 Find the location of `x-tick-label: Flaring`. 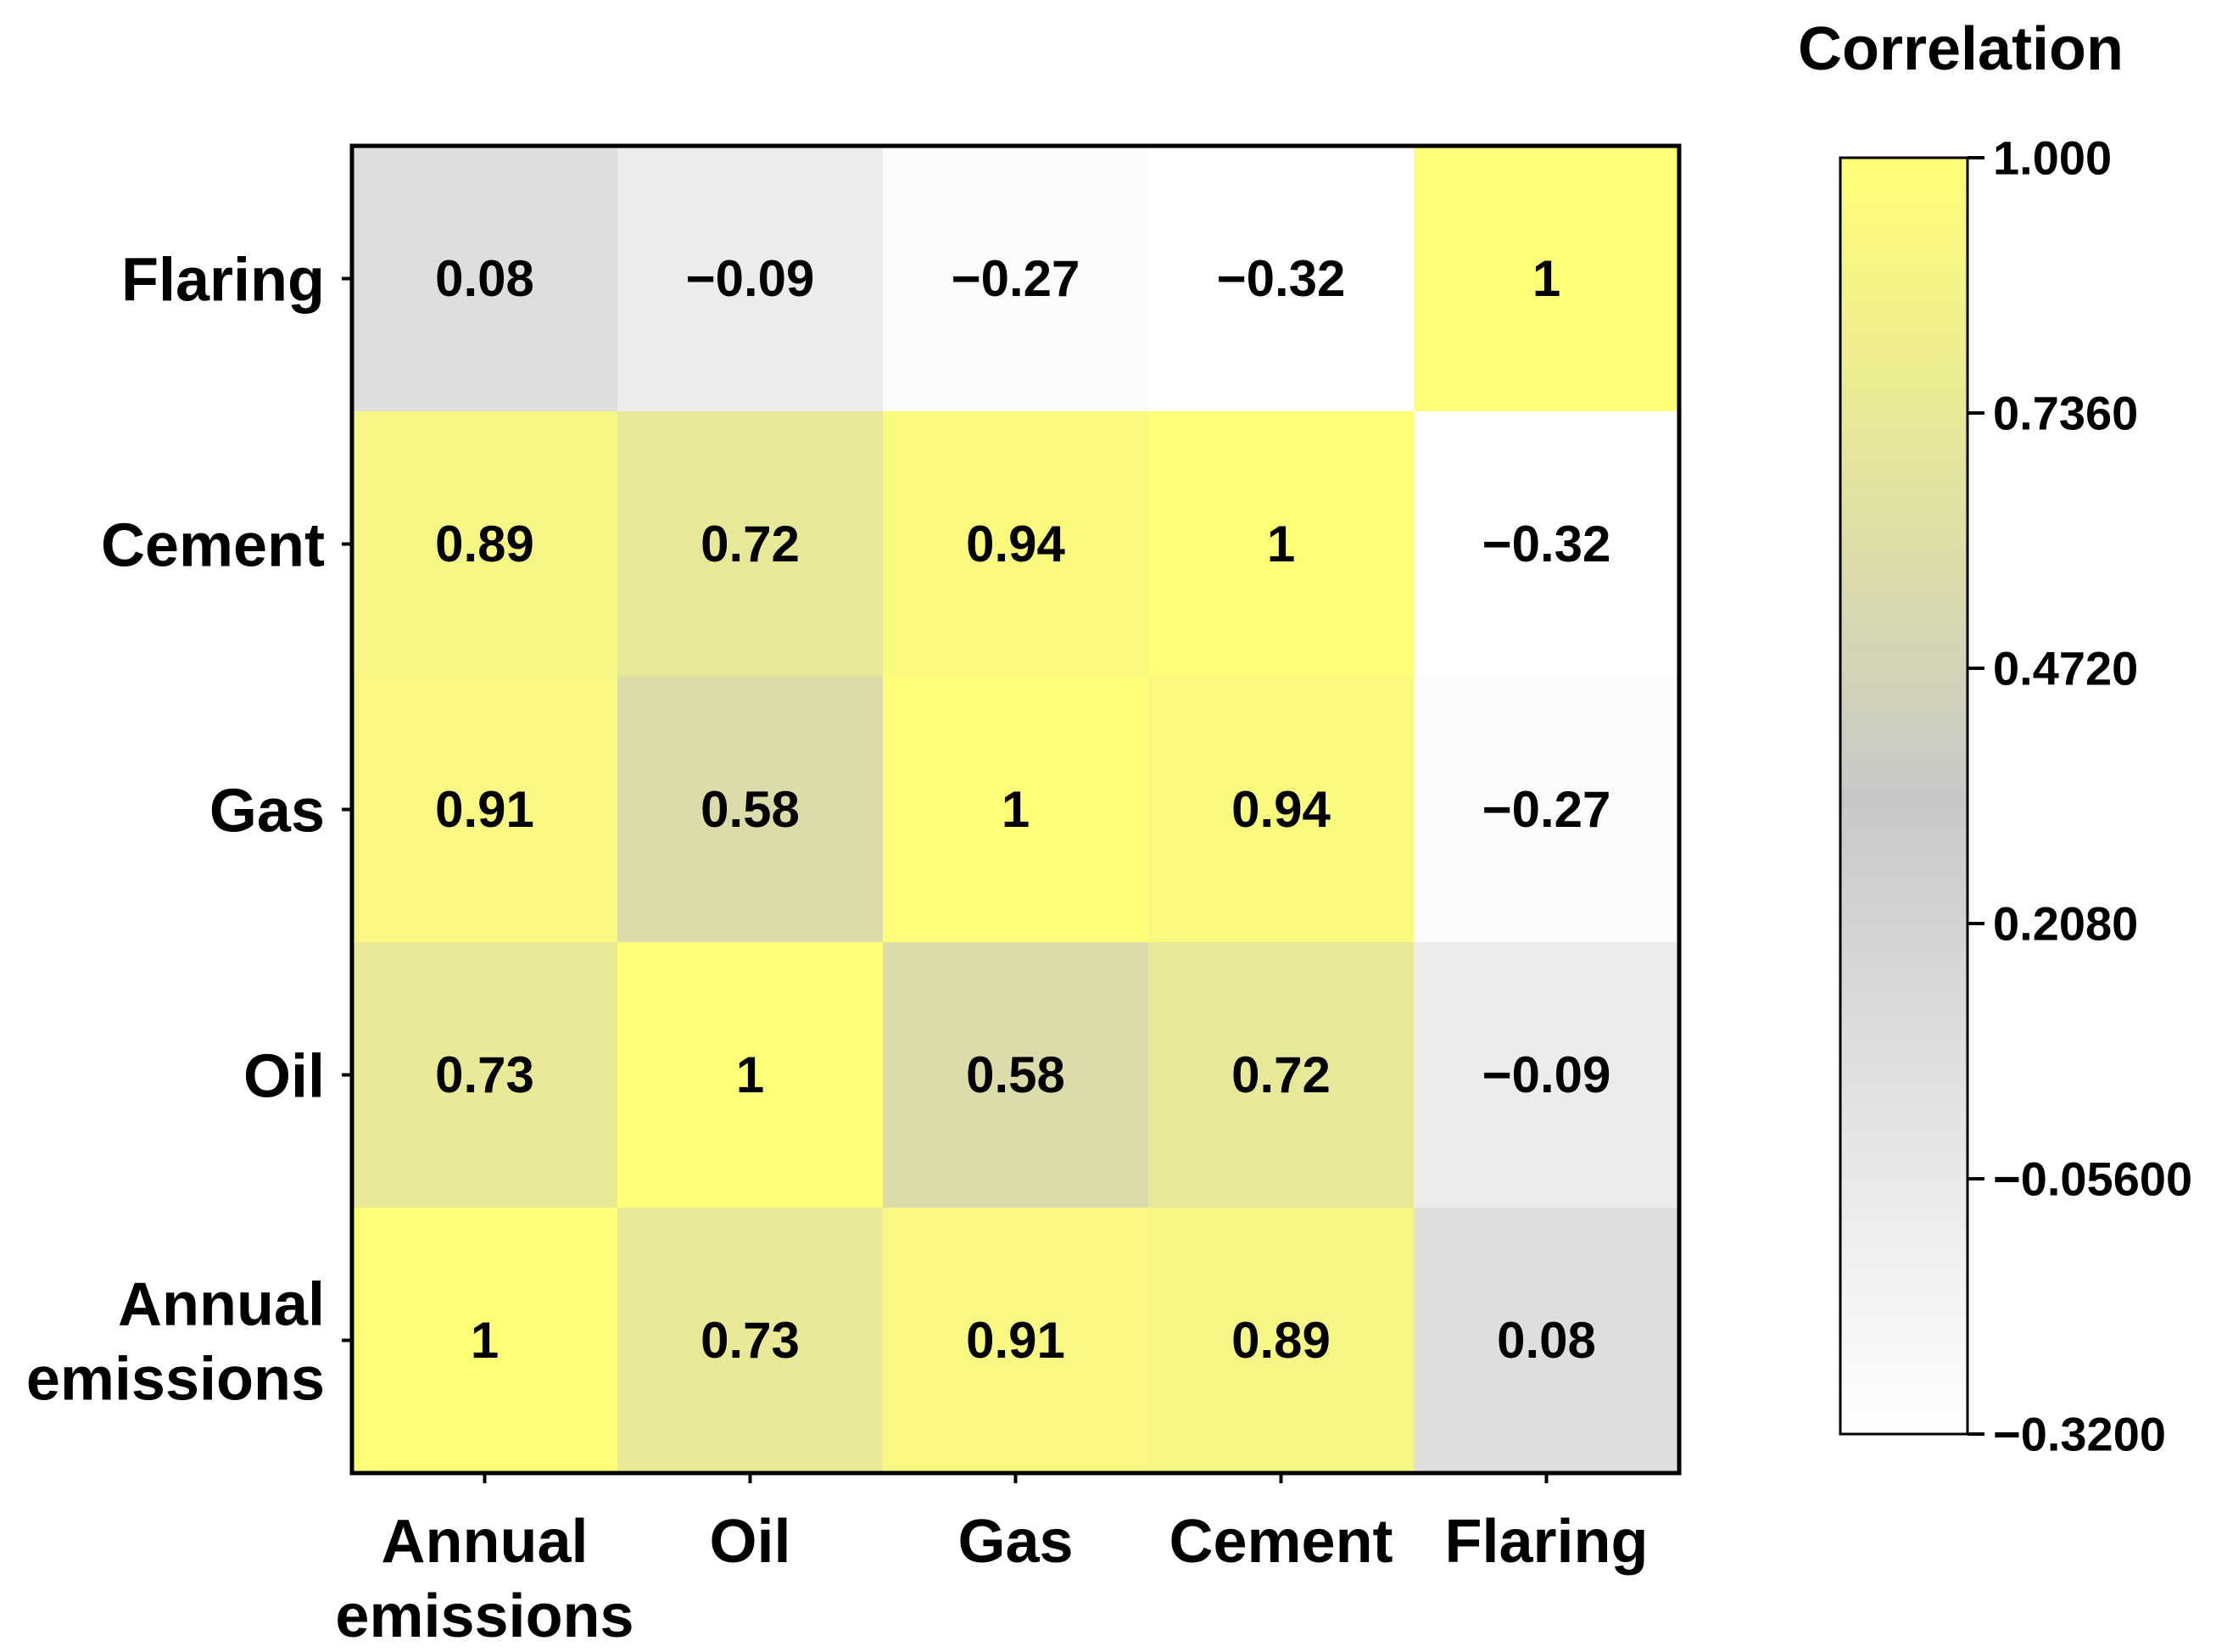

x-tick-label: Flaring is located at coordinates (1546, 1542).